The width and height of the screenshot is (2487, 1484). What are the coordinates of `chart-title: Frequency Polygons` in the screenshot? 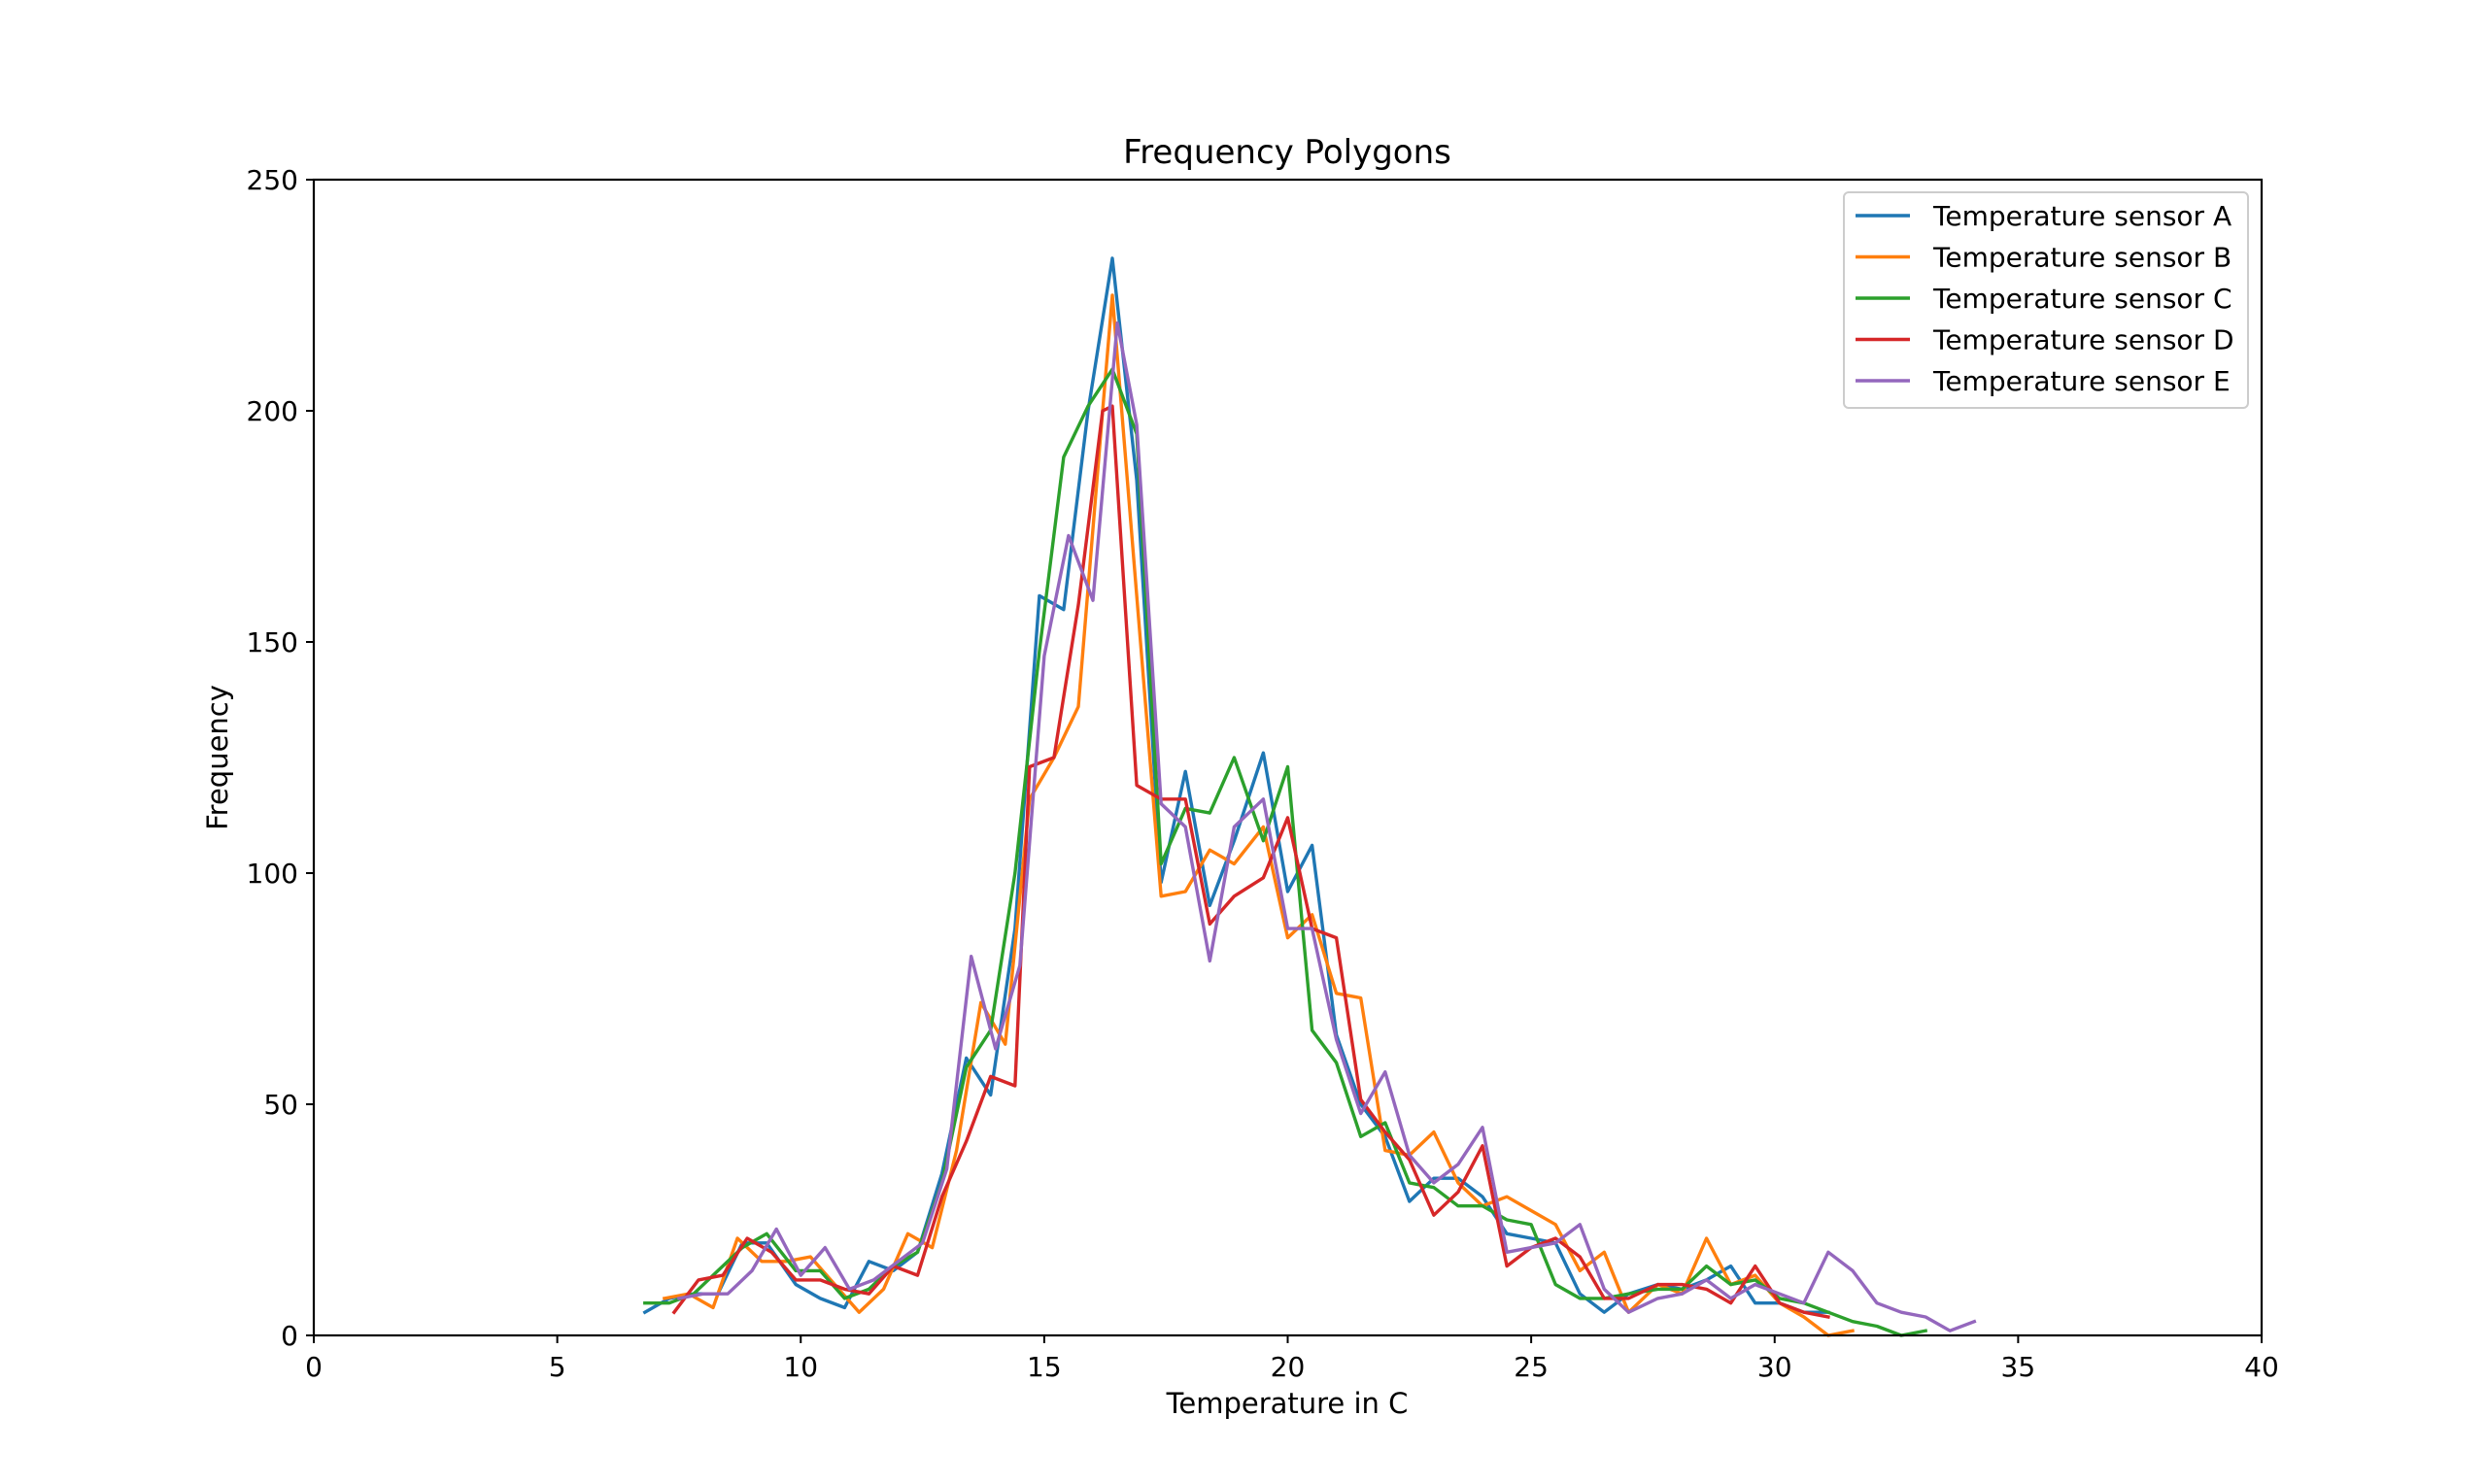 It's located at (1287, 152).